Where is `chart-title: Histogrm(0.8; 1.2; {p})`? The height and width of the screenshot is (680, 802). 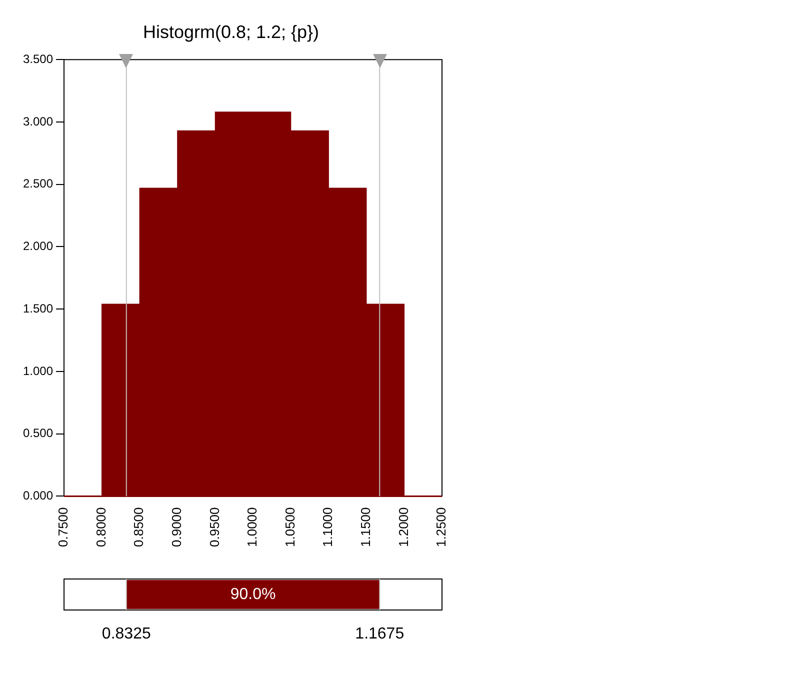 chart-title: Histogrm(0.8; 1.2; {p}) is located at coordinates (231, 32).